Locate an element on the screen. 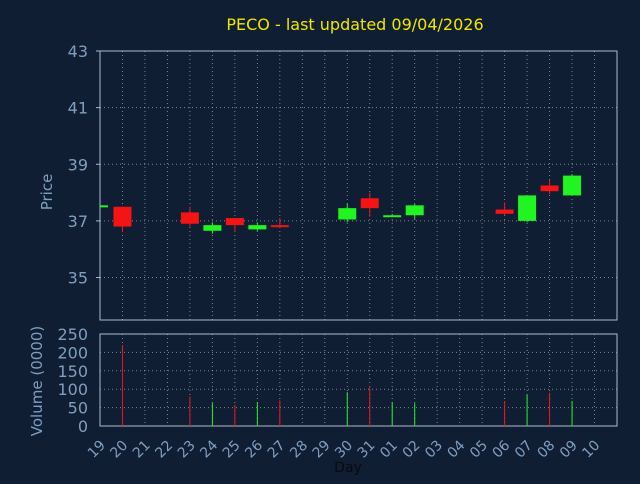  x-tick-label: 31 is located at coordinates (367, 450).